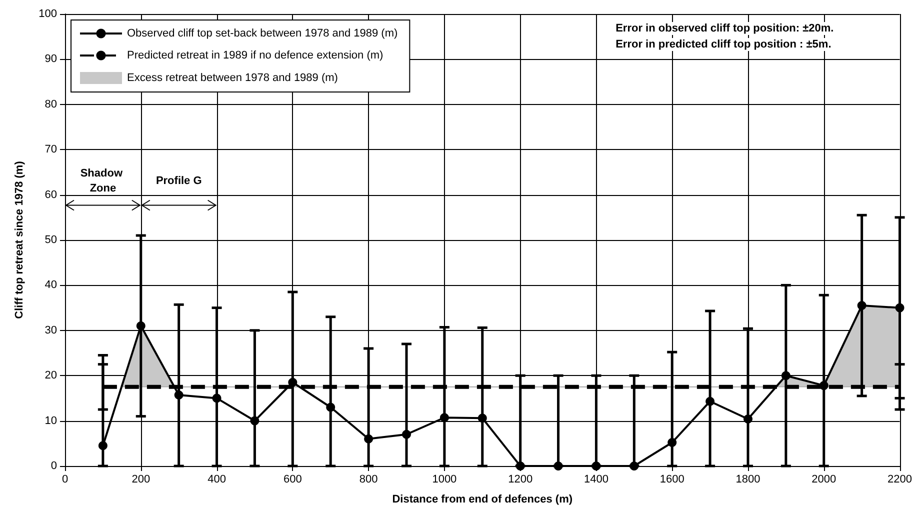 The height and width of the screenshot is (521, 915). What do you see at coordinates (672, 480) in the screenshot?
I see `x-tick-label: 1600` at bounding box center [672, 480].